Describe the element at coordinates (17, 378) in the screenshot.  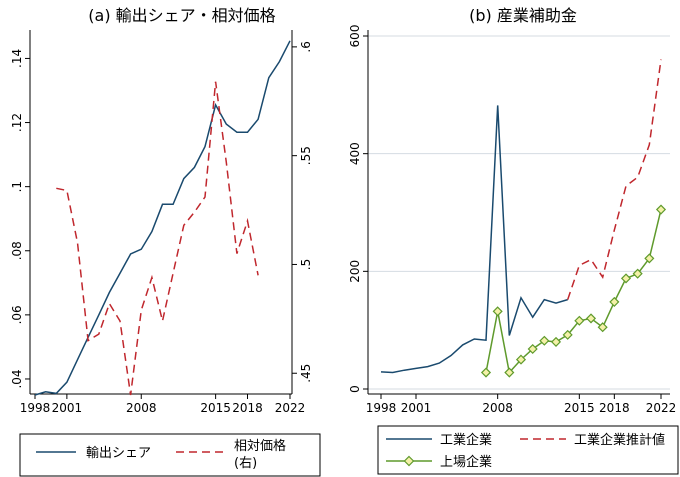
I see `panel-a-left-tick-label: .04` at that location.